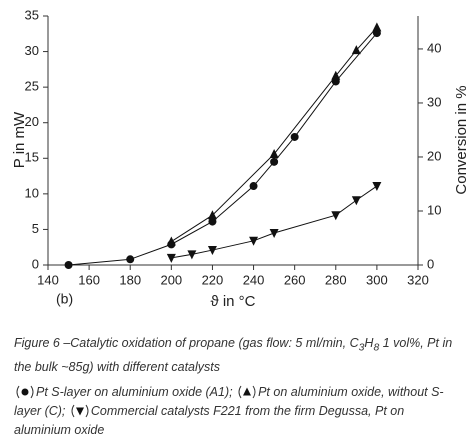 The height and width of the screenshot is (441, 475). Describe the element at coordinates (434, 101) in the screenshot. I see `y2-tick-label: 30` at that location.